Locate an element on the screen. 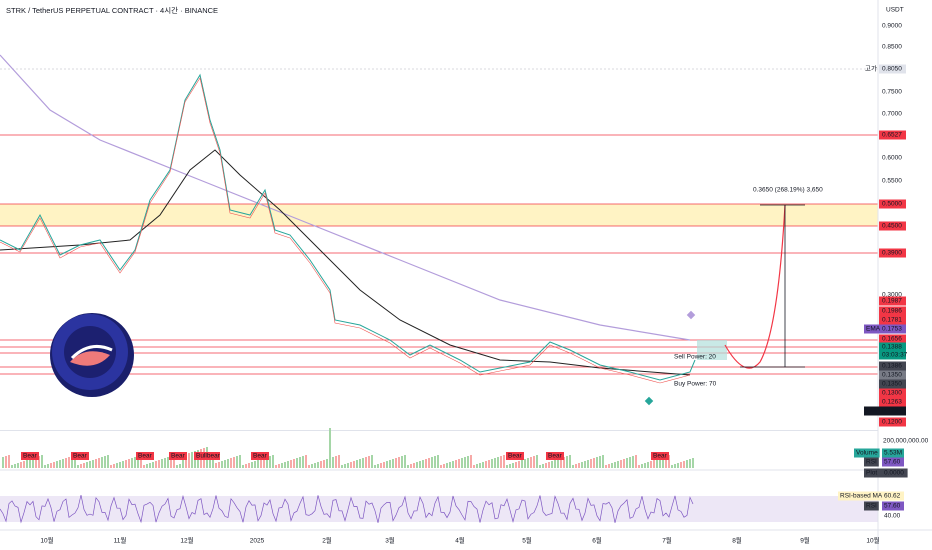 The width and height of the screenshot is (932, 550). price-label: 0.1350 is located at coordinates (892, 375).